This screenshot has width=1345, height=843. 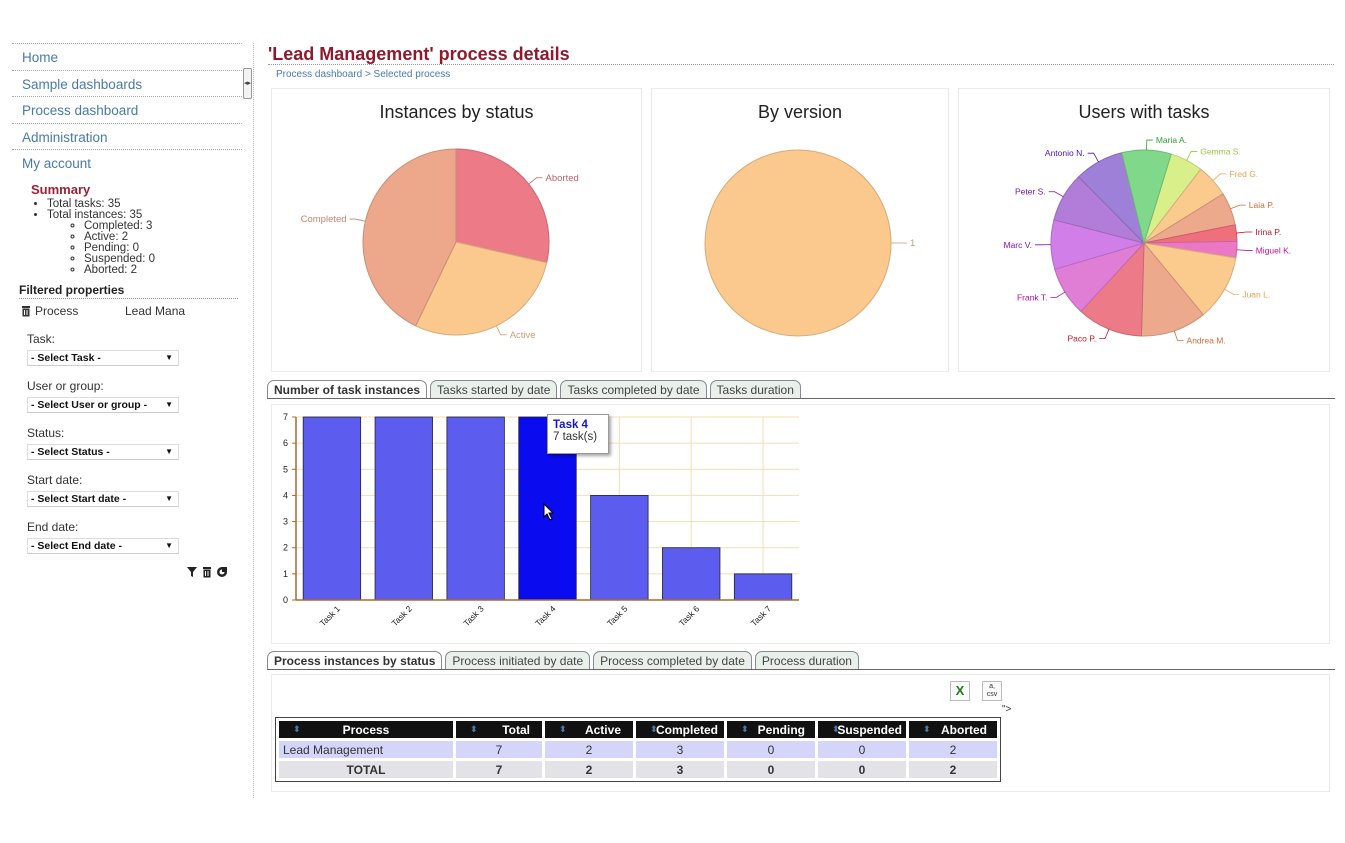 What do you see at coordinates (689, 615) in the screenshot?
I see `x-tick-label: Task 6` at bounding box center [689, 615].